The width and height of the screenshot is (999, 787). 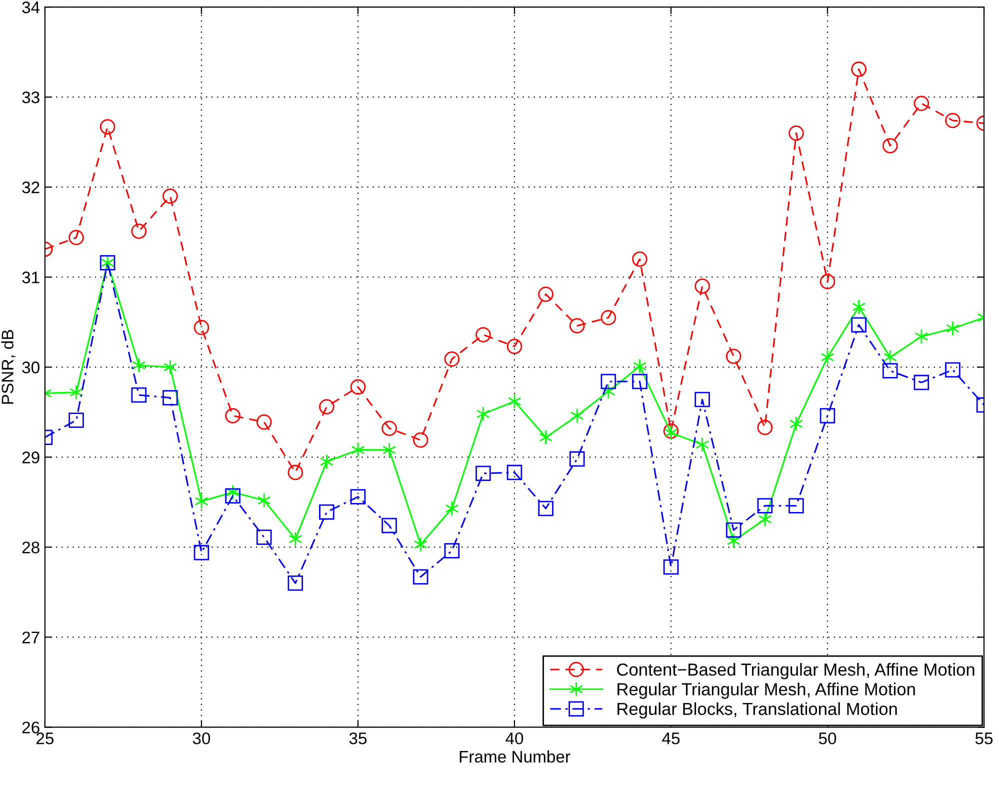 I want to click on y-tick-label: 32, so click(x=31, y=188).